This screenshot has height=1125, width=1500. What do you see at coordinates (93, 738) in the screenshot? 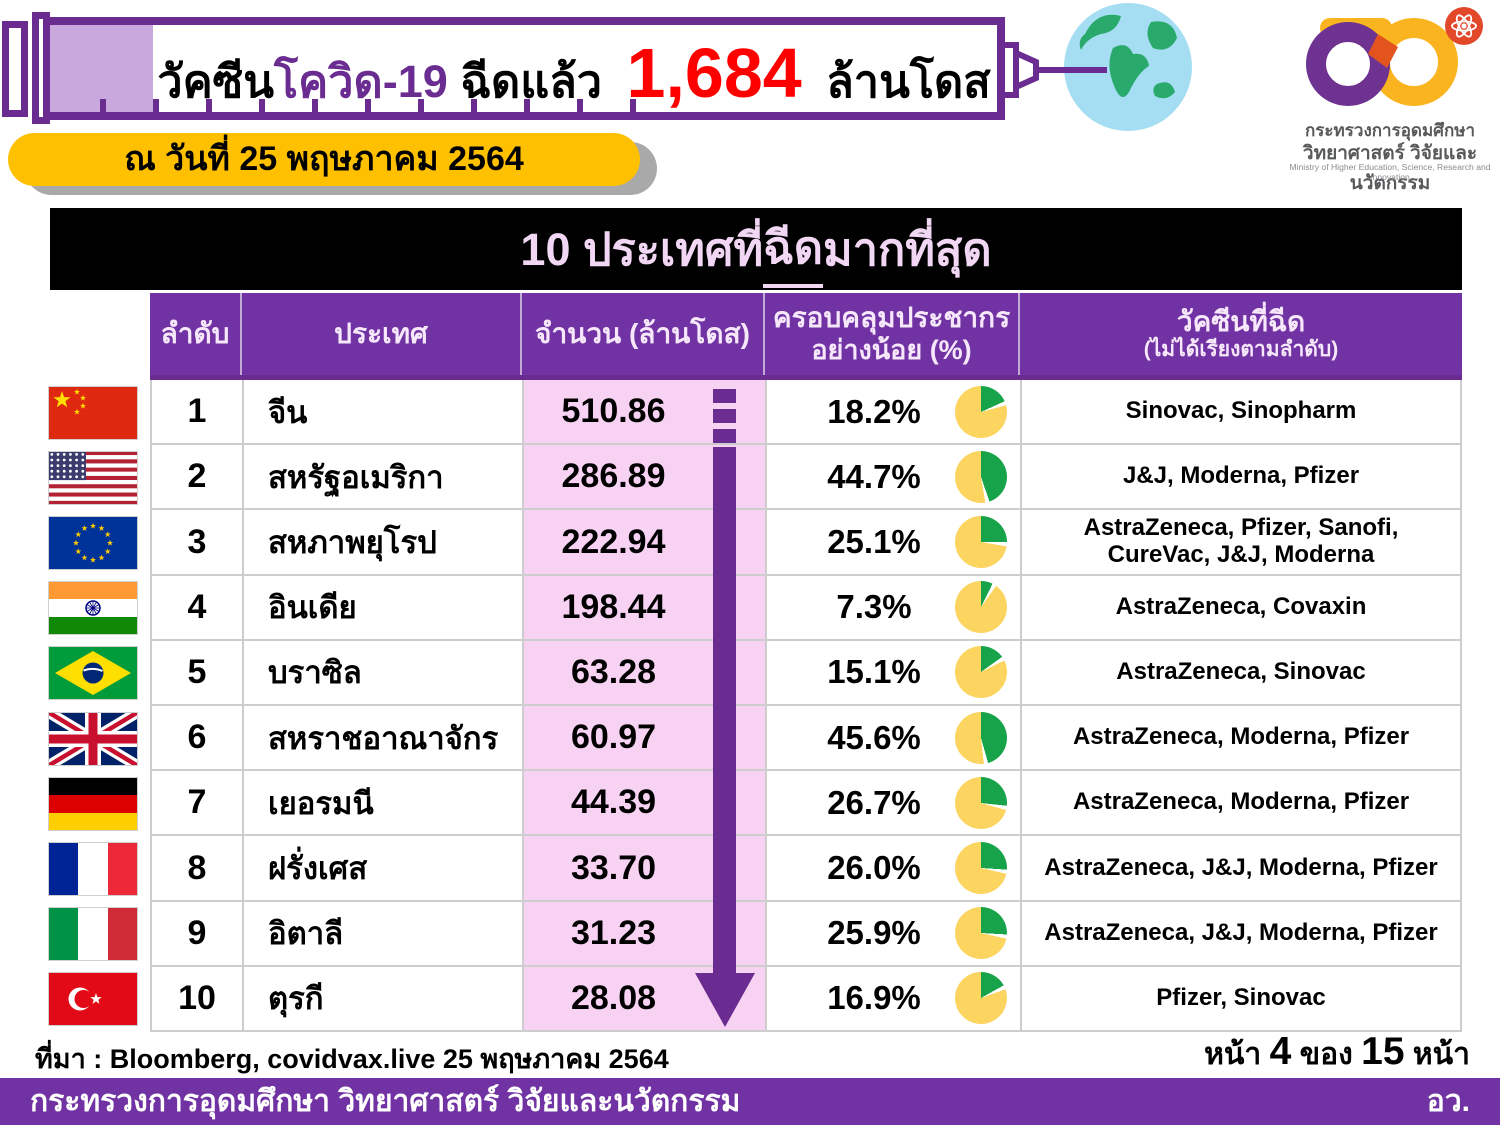
I see `flag-uk-icon` at bounding box center [93, 738].